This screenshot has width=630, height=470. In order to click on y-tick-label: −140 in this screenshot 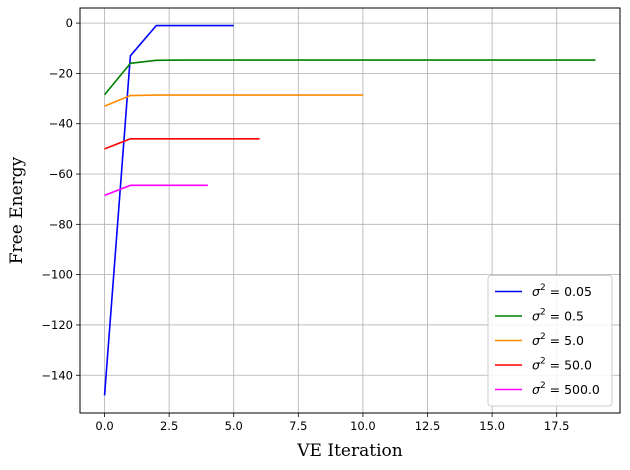, I will do `click(57, 375)`.